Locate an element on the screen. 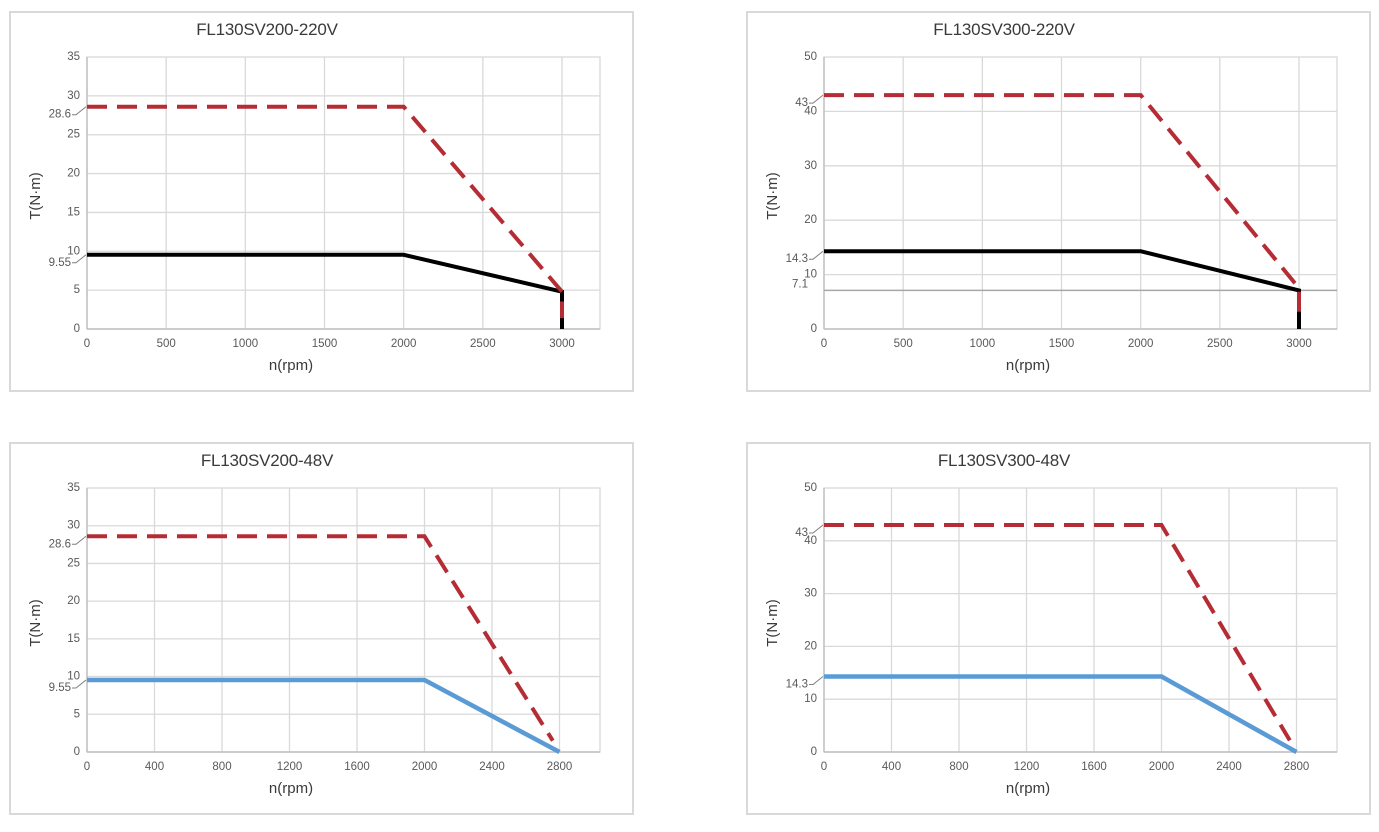  chart-title: FL130SV300-220V is located at coordinates (1004, 29).